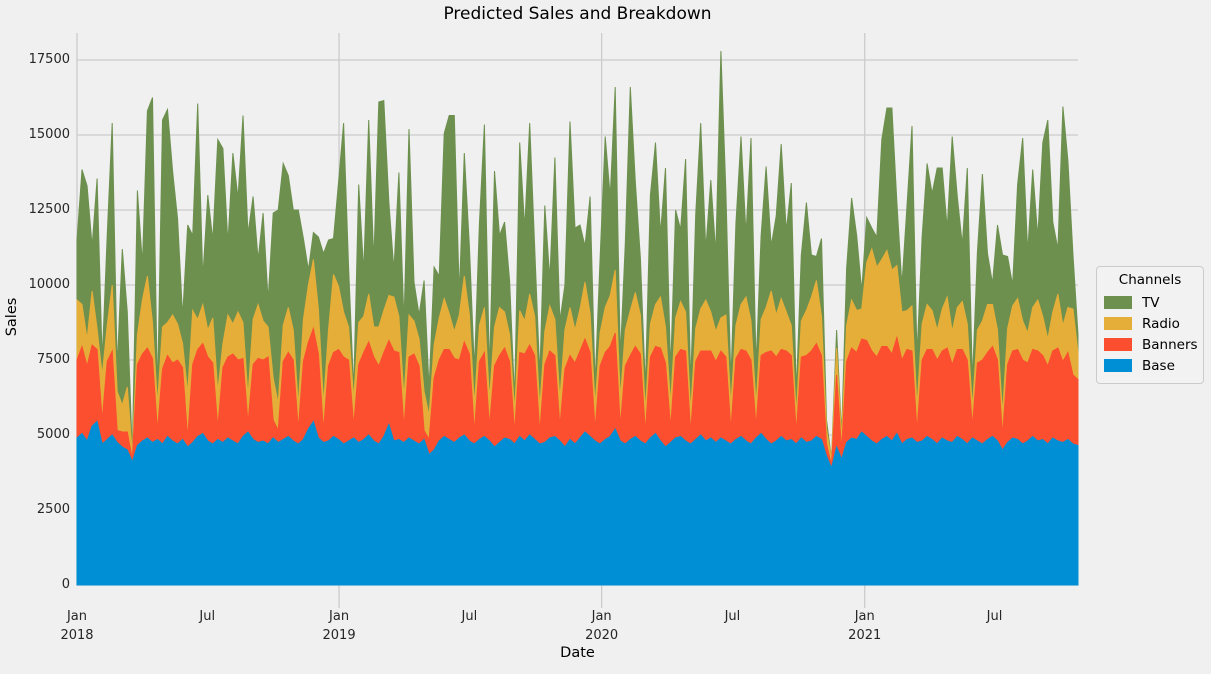 The width and height of the screenshot is (1211, 674). Describe the element at coordinates (577, 653) in the screenshot. I see `x-axis-label: Date` at that location.